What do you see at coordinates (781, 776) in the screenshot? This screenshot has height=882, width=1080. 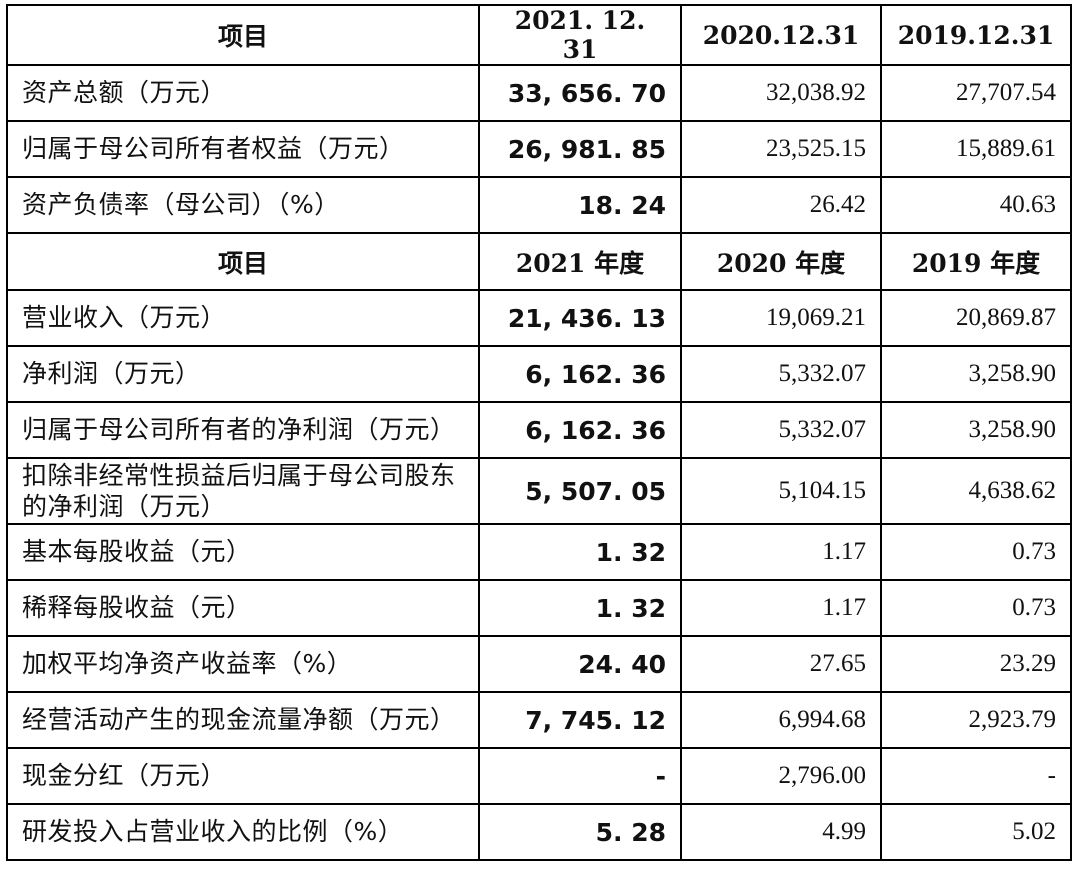 I see `value-2020: 2,796.00` at bounding box center [781, 776].